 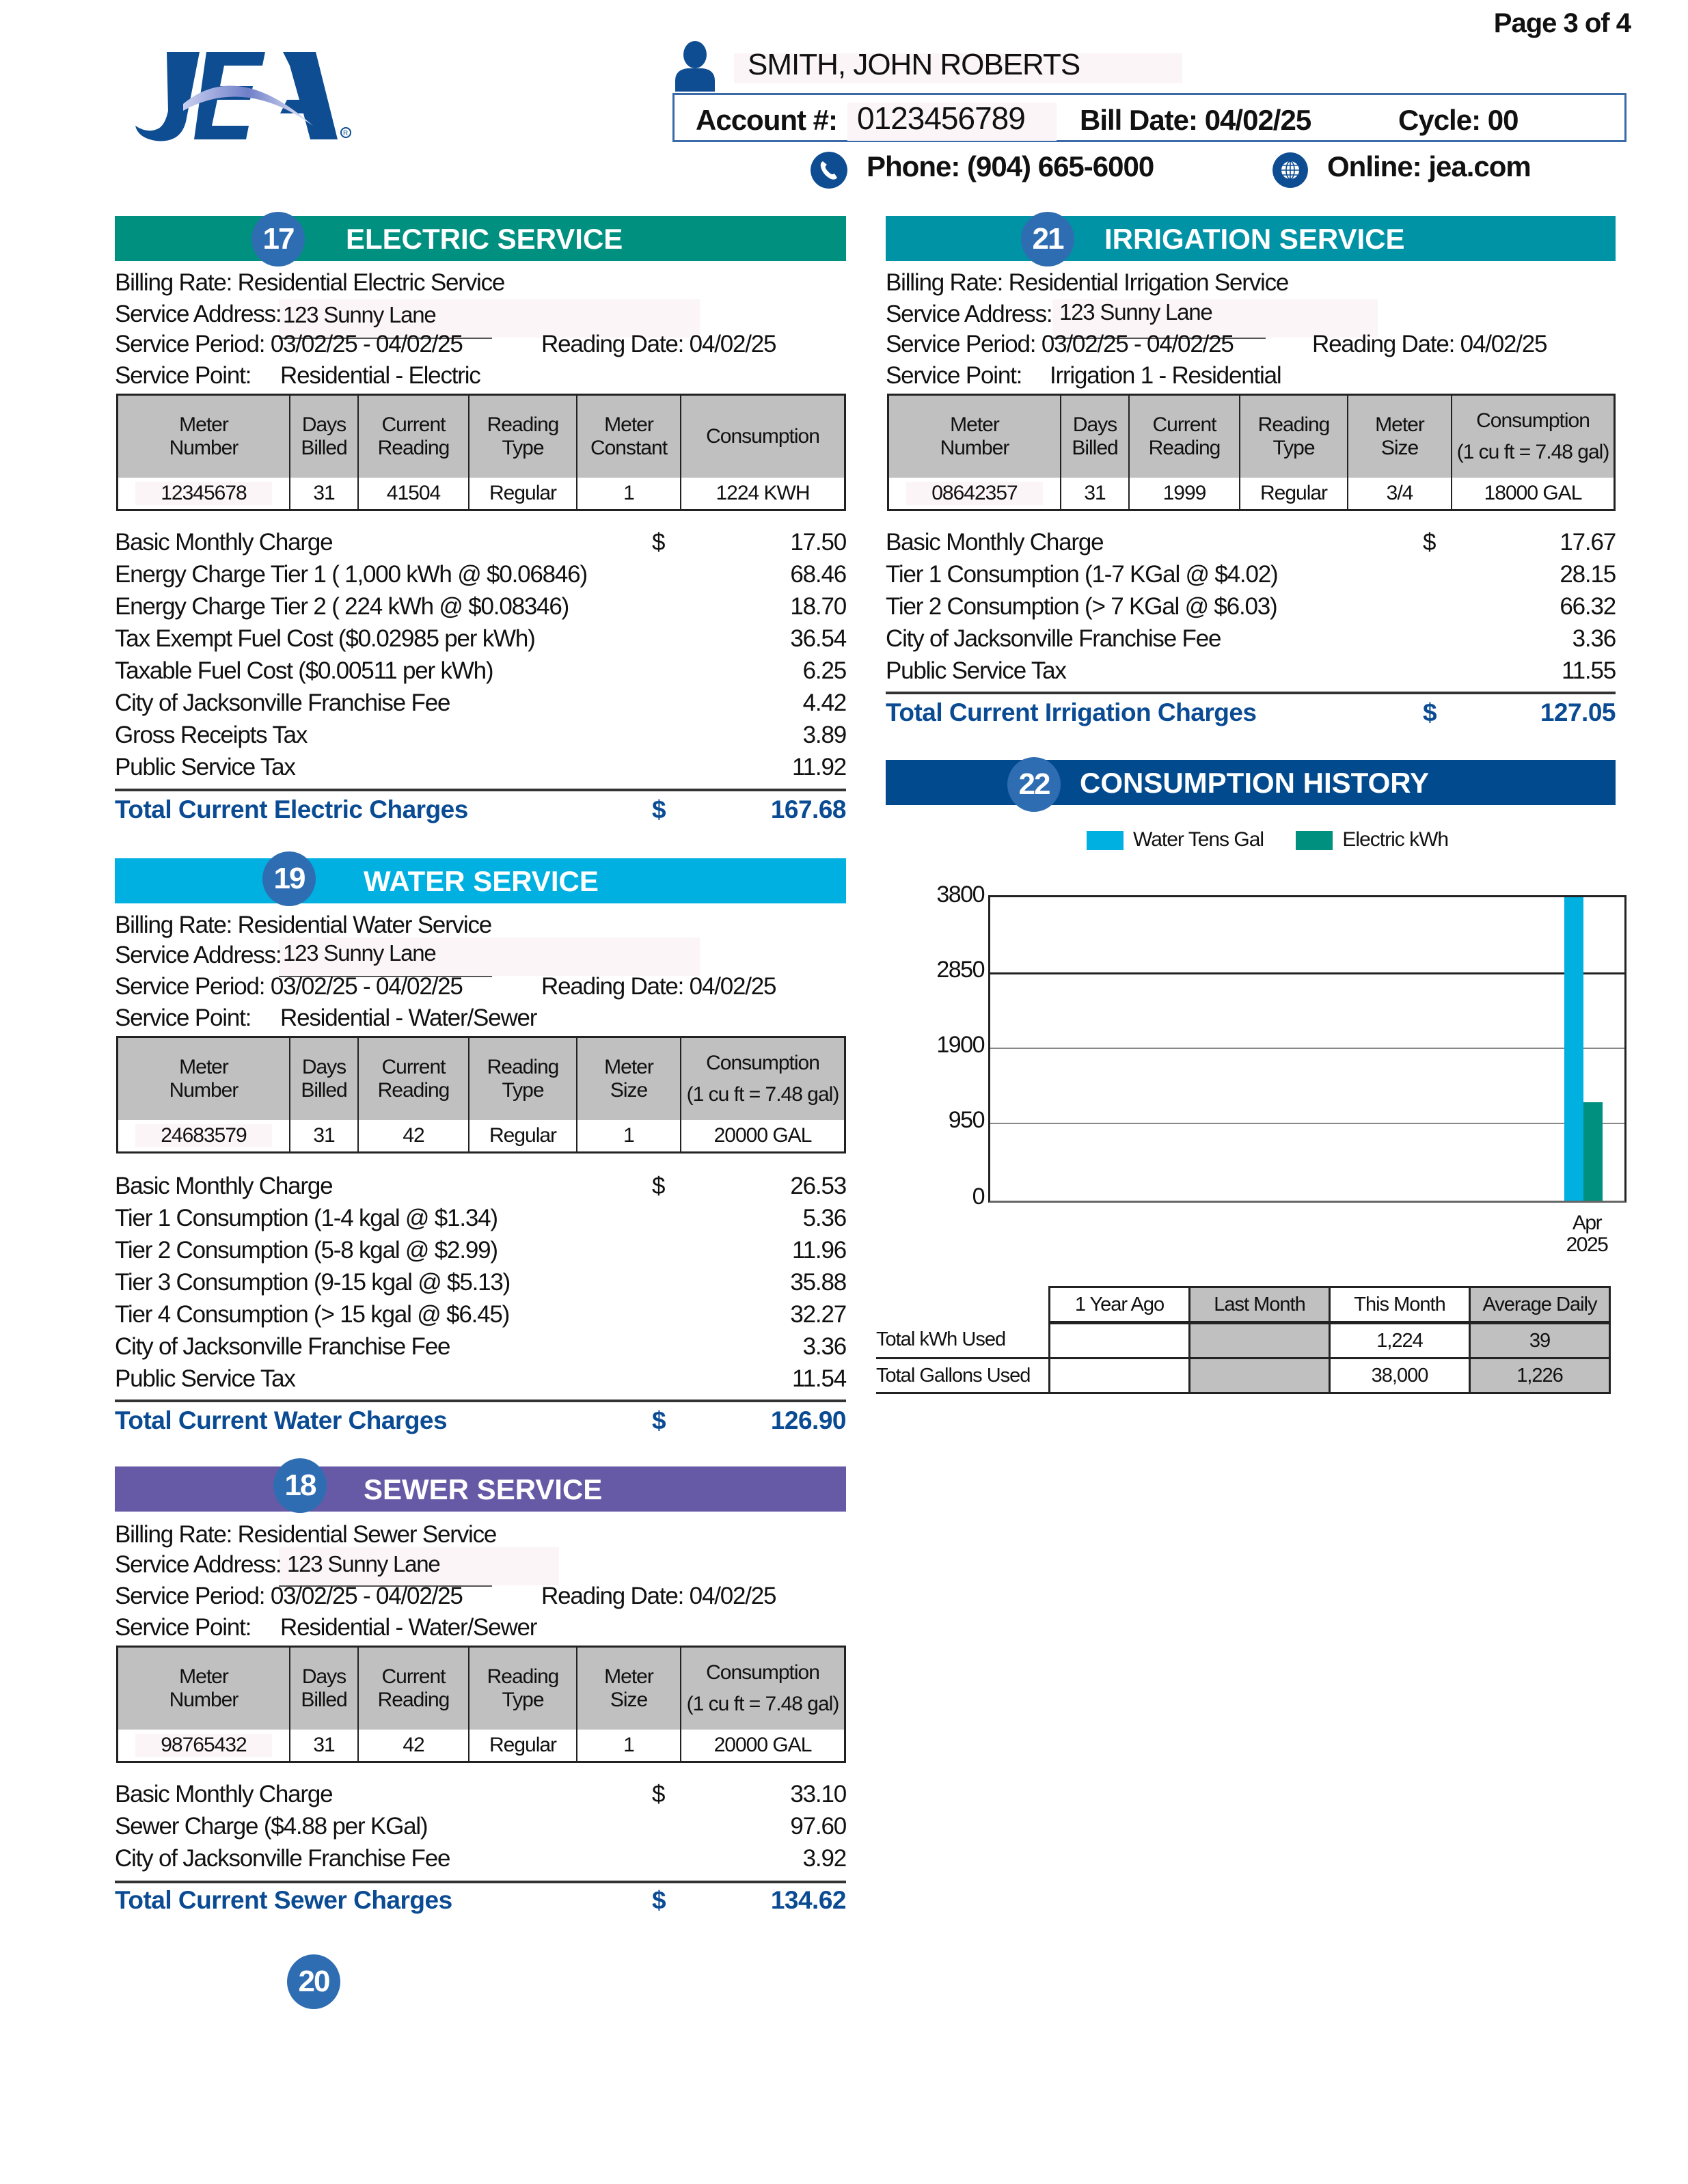 What do you see at coordinates (809, 1900) in the screenshot?
I see `total-amount: 134.62` at bounding box center [809, 1900].